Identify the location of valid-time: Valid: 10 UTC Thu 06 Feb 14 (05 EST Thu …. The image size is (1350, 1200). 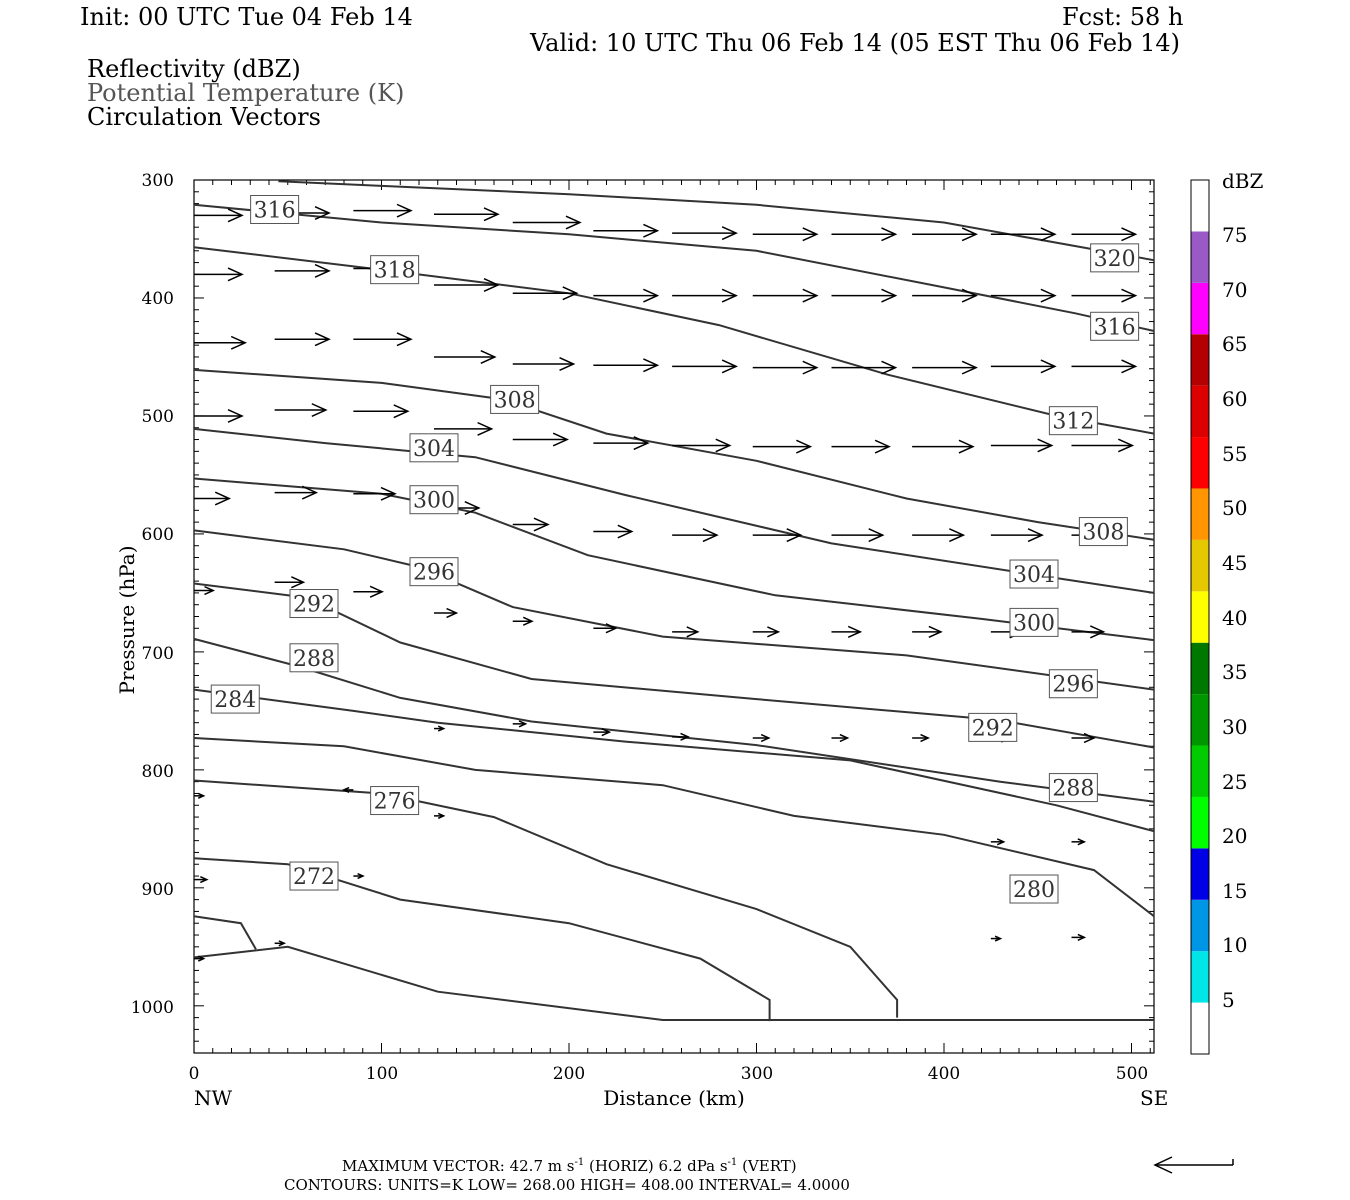
(854, 43).